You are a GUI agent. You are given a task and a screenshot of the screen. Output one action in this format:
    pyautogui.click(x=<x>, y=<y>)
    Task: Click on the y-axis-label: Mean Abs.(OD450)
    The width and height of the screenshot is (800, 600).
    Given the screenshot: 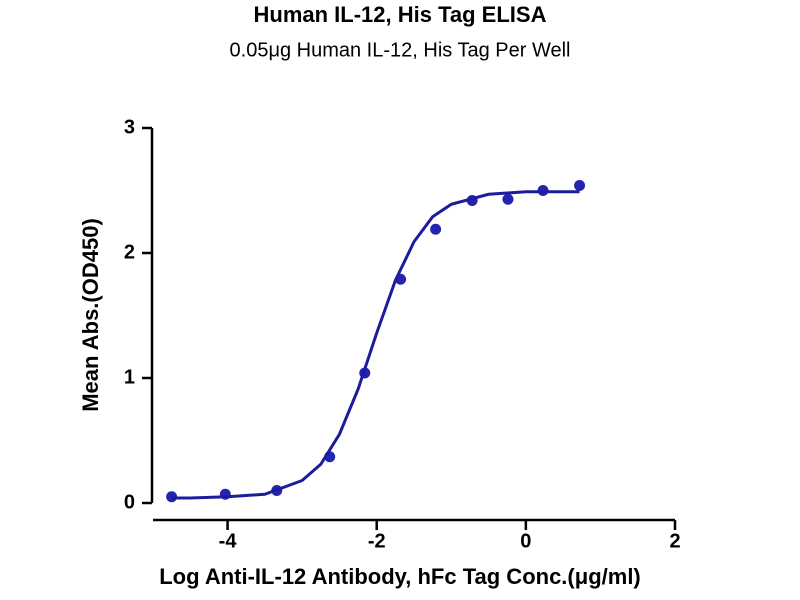 What is the action you would take?
    pyautogui.click(x=90, y=315)
    